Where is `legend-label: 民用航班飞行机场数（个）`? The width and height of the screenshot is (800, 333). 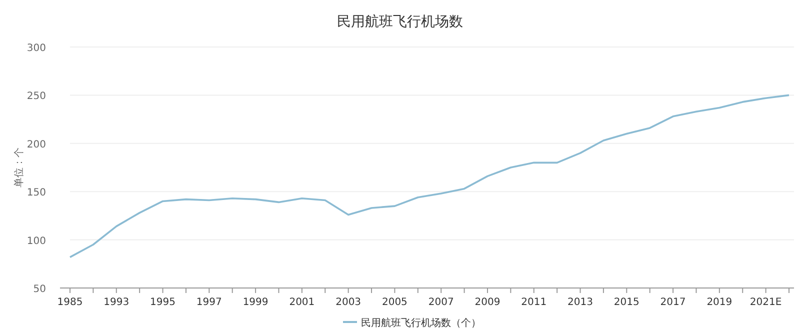 legend-label: 民用航班飞行机场数（个） is located at coordinates (421, 323).